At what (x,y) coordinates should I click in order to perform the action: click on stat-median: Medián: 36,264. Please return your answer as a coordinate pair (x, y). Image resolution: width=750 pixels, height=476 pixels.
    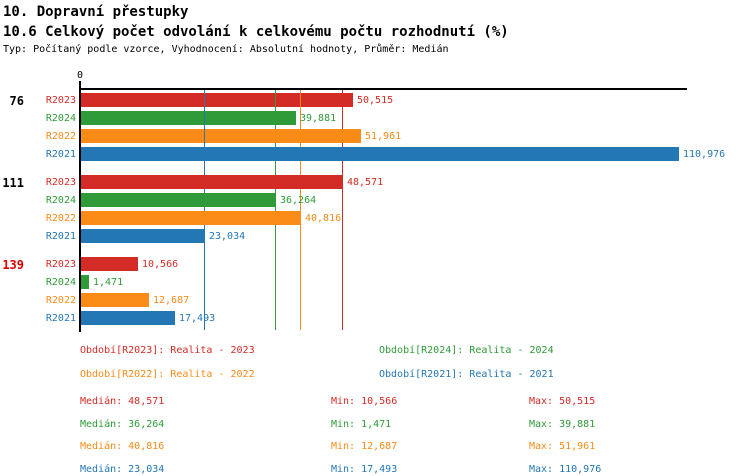
    Looking at the image, I should click on (122, 424).